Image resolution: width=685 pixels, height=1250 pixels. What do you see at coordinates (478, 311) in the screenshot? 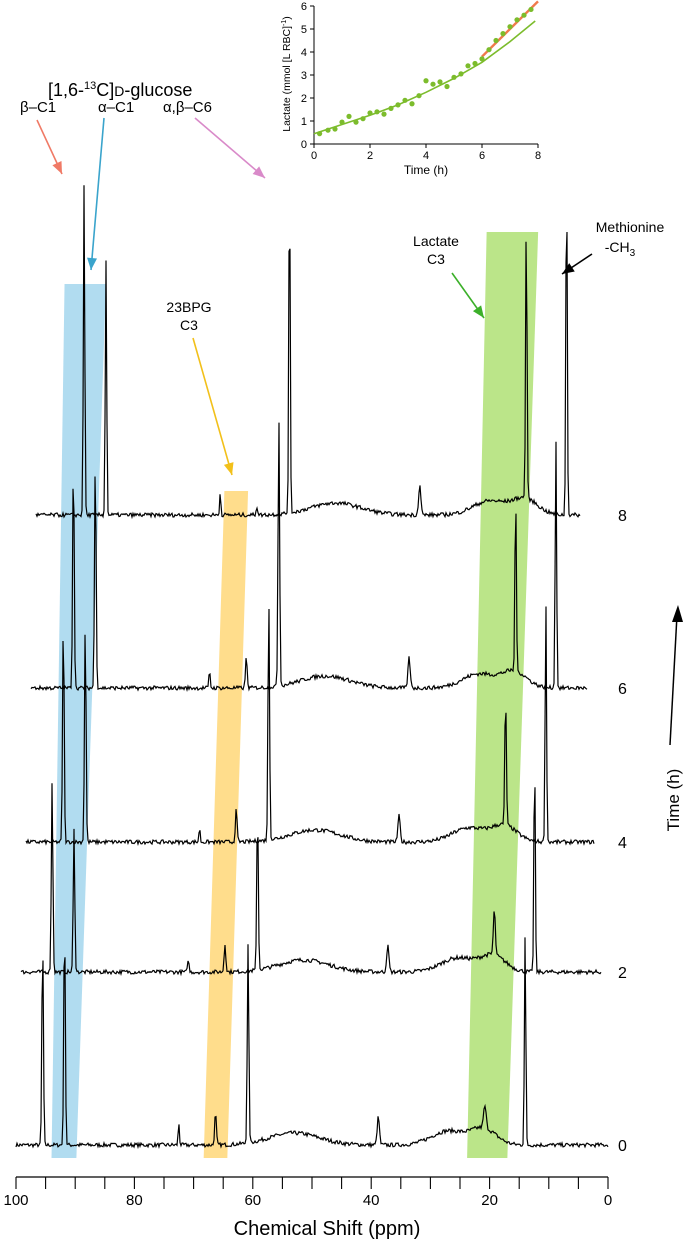
I see `arrow-lactate-head` at bounding box center [478, 311].